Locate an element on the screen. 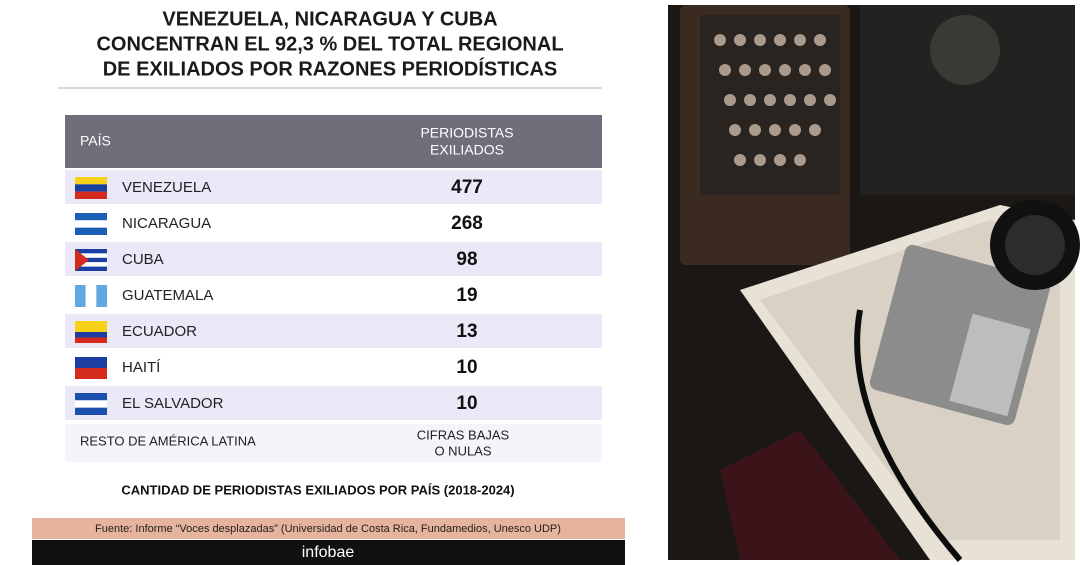 Image resolution: width=1080 pixels, height=565 pixels. country: EL SALVADOR is located at coordinates (173, 403).